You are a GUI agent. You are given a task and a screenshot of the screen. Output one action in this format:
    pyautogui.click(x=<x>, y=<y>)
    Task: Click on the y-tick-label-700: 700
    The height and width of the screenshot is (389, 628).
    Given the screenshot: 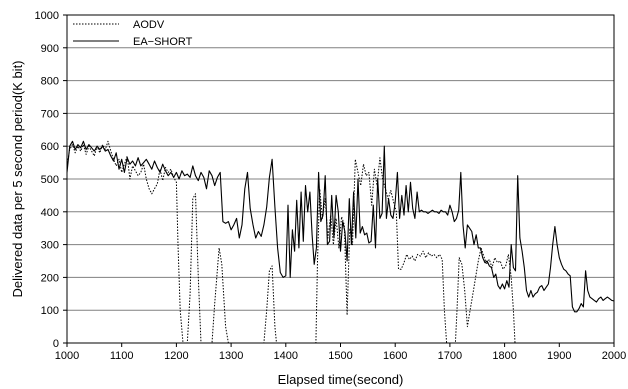 What is the action you would take?
    pyautogui.click(x=50, y=114)
    